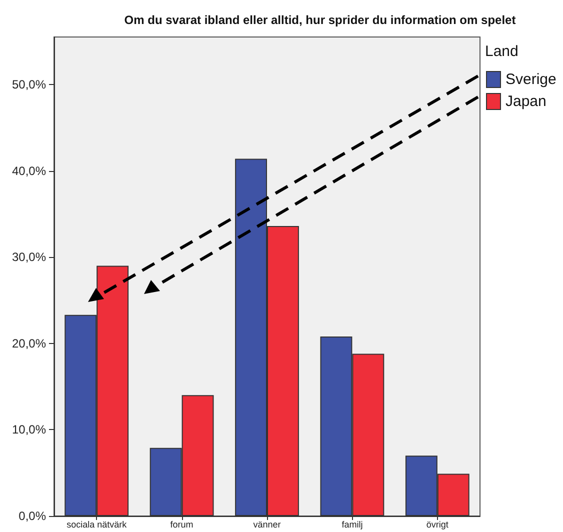  I want to click on x-tick-label: forum, so click(182, 525).